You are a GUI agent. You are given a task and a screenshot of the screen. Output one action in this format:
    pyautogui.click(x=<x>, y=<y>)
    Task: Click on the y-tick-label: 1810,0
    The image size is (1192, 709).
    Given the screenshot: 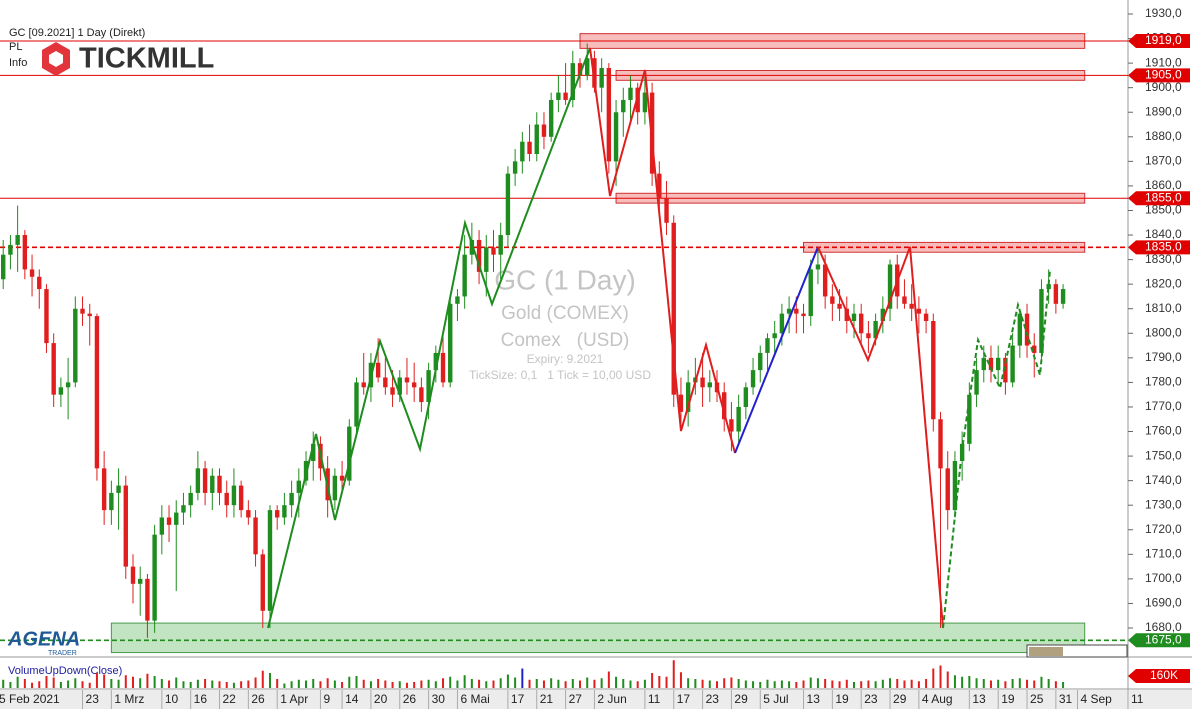 What is the action you would take?
    pyautogui.click(x=1163, y=308)
    